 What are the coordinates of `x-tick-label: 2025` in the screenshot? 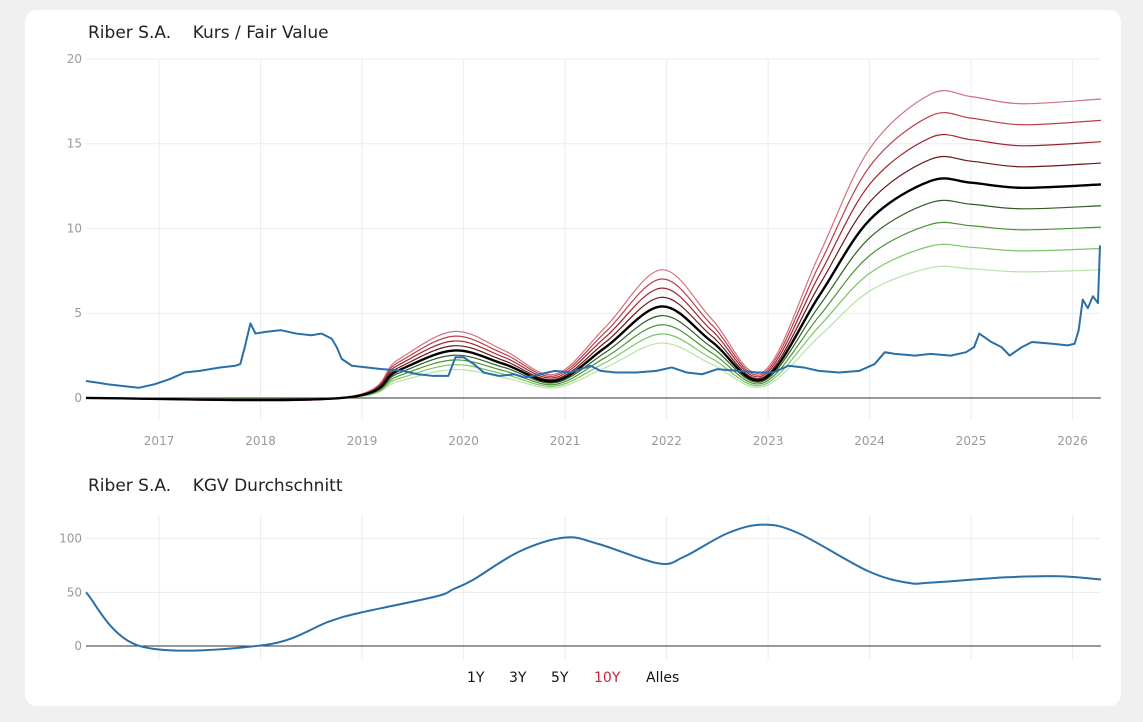 It's located at (971, 441).